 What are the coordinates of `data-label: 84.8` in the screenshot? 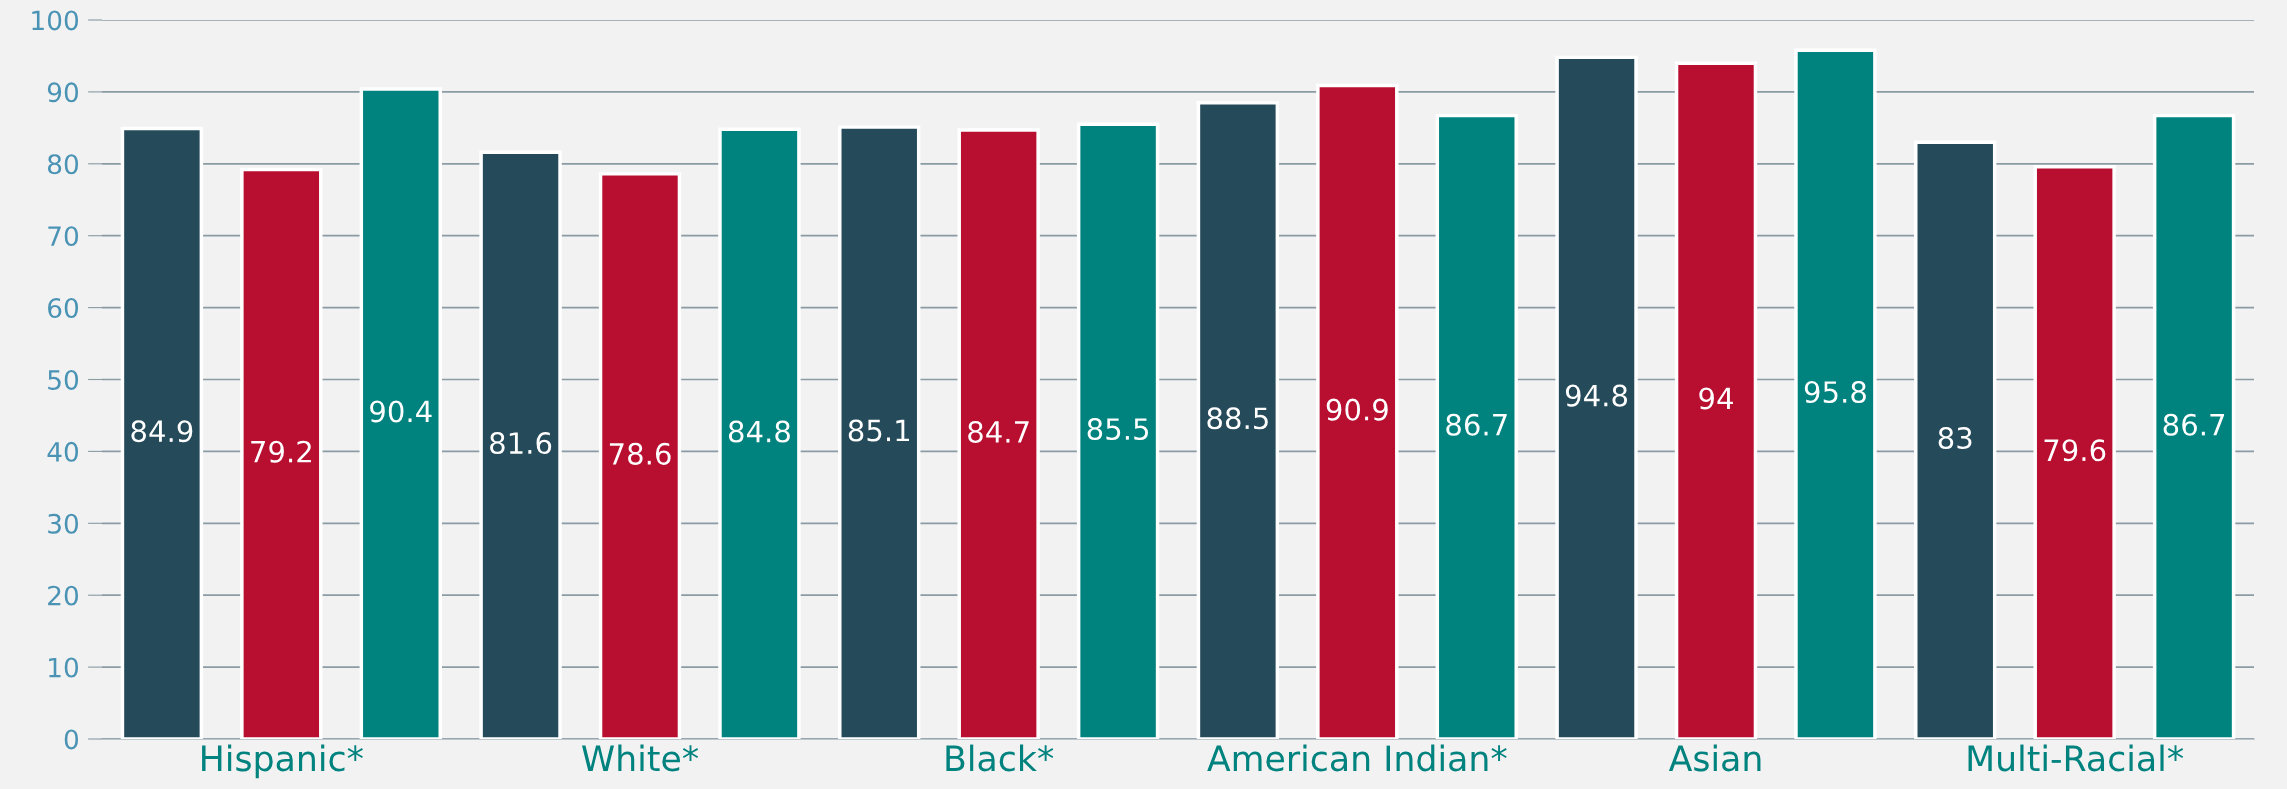 It's located at (759, 431).